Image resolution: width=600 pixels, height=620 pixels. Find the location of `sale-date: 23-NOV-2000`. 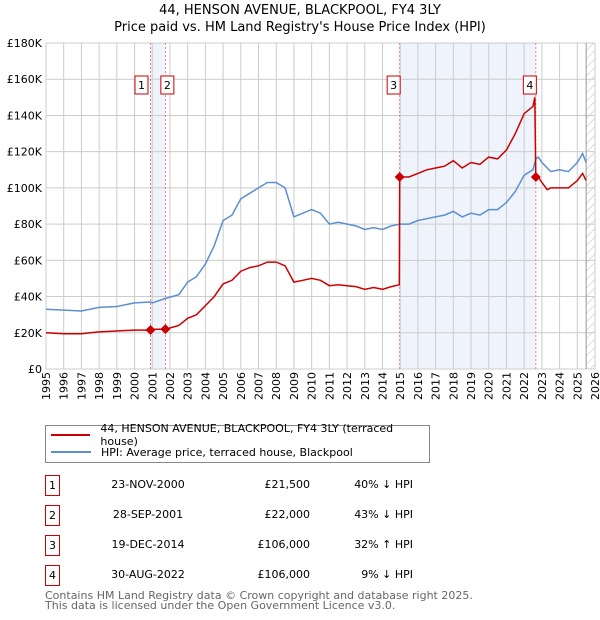

sale-date: 23-NOV-2000 is located at coordinates (148, 484).